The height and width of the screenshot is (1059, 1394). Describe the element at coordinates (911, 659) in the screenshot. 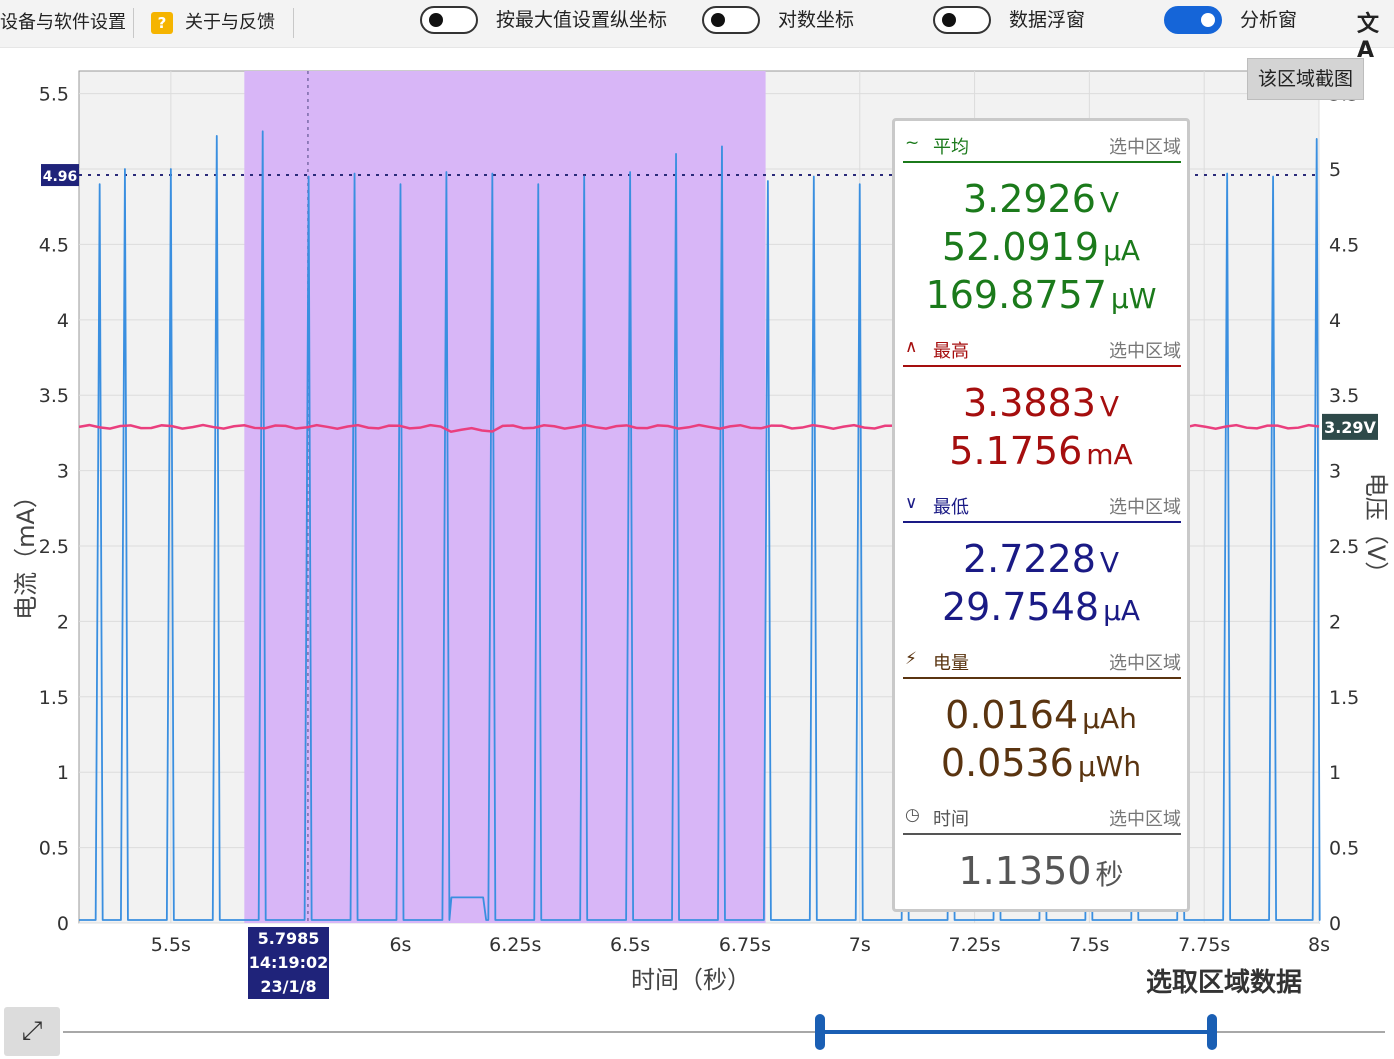

I see `lightning-icon: ⚡` at that location.